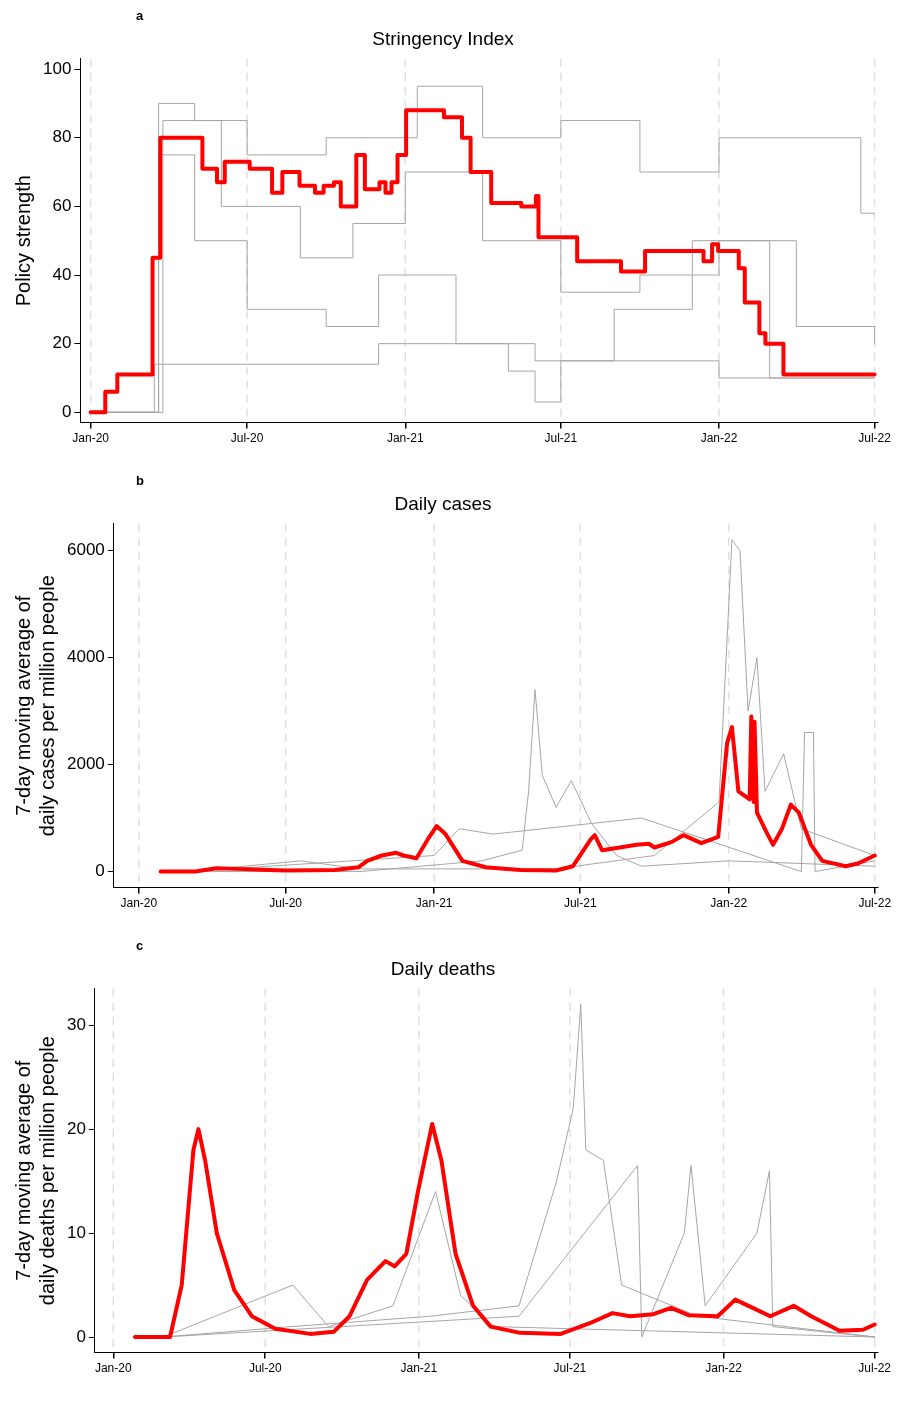 The width and height of the screenshot is (908, 1427). What do you see at coordinates (85, 764) in the screenshot?
I see `y-tick-label: 2000` at bounding box center [85, 764].